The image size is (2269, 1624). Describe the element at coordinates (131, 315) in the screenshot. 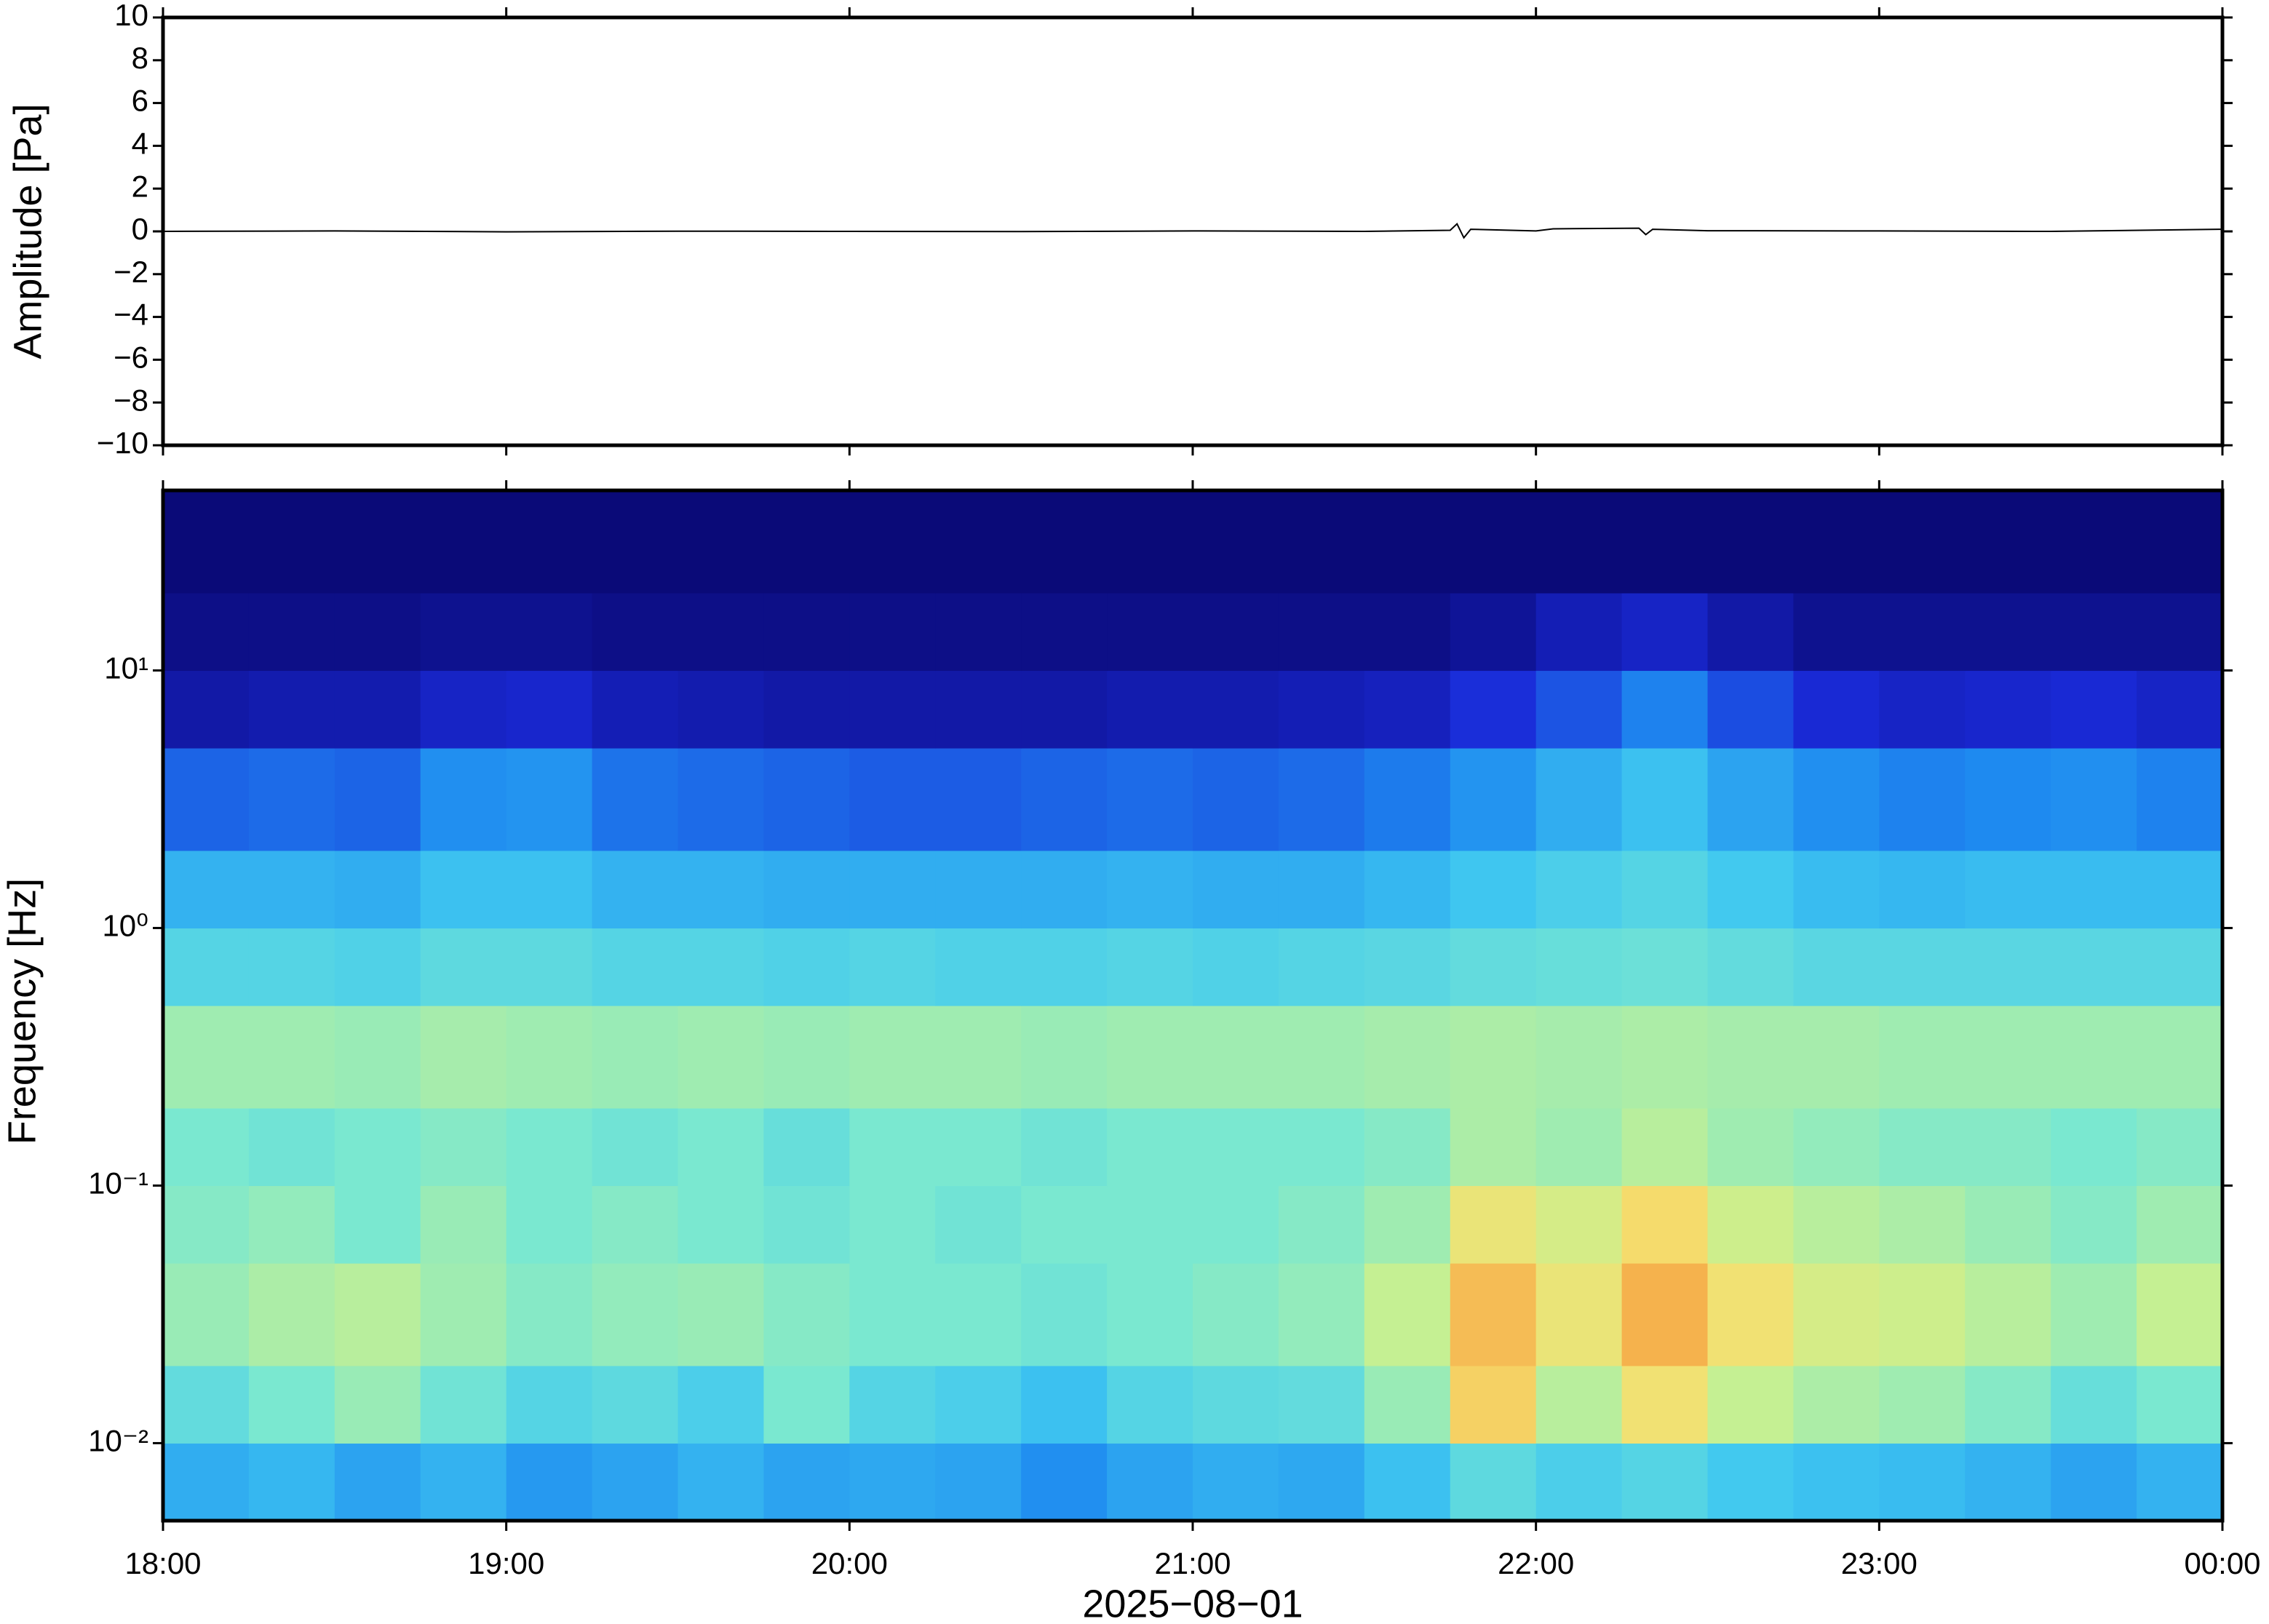

I see `y-tick-label: −4` at that location.